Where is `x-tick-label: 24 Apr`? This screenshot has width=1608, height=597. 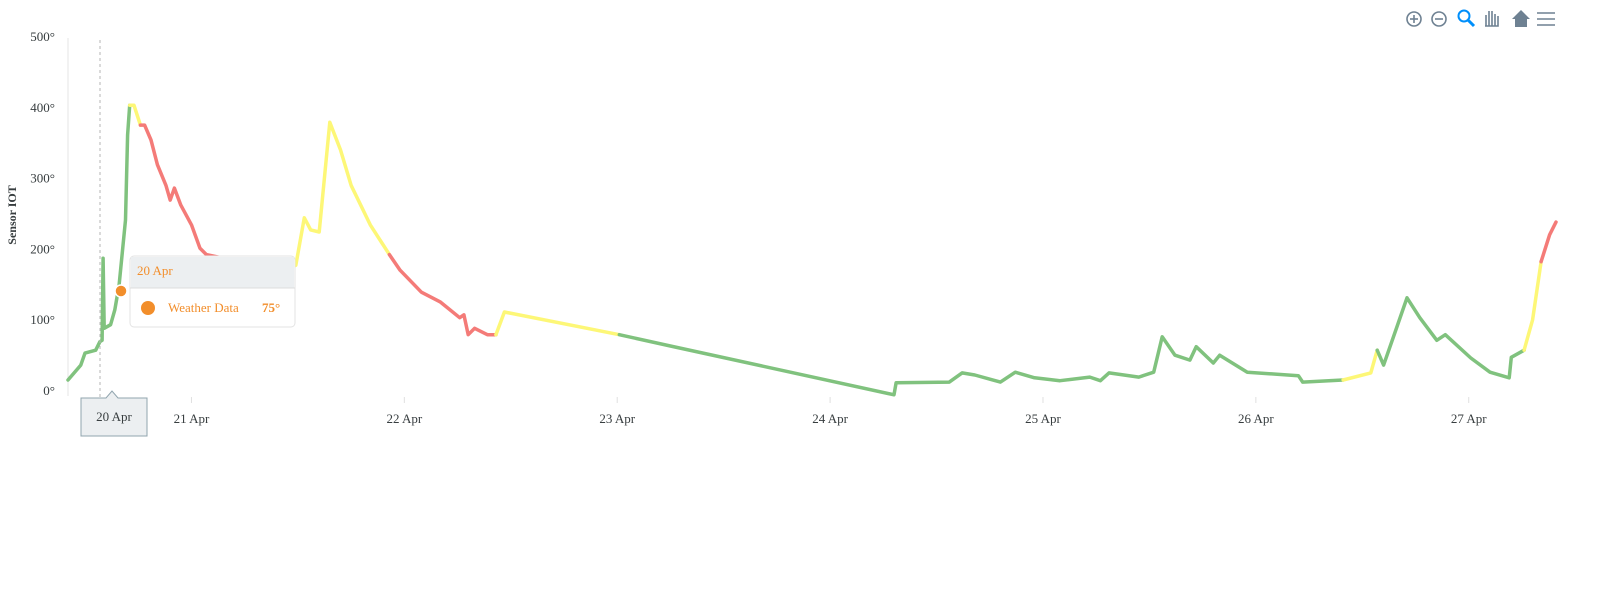 x-tick-label: 24 Apr is located at coordinates (830, 418).